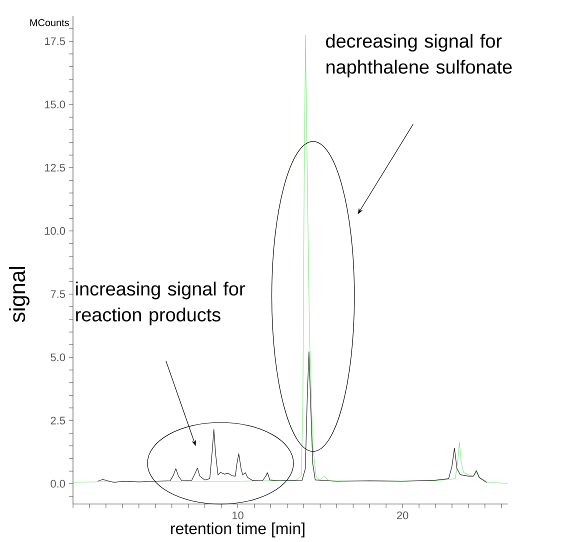 This screenshot has width=567, height=542. Describe the element at coordinates (58, 420) in the screenshot. I see `y-tick-label: 2.5` at that location.